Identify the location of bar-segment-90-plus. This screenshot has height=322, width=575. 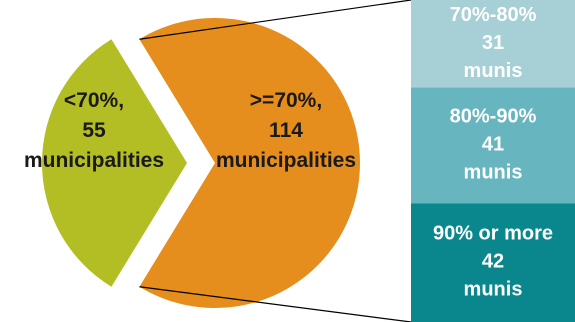
(493, 262).